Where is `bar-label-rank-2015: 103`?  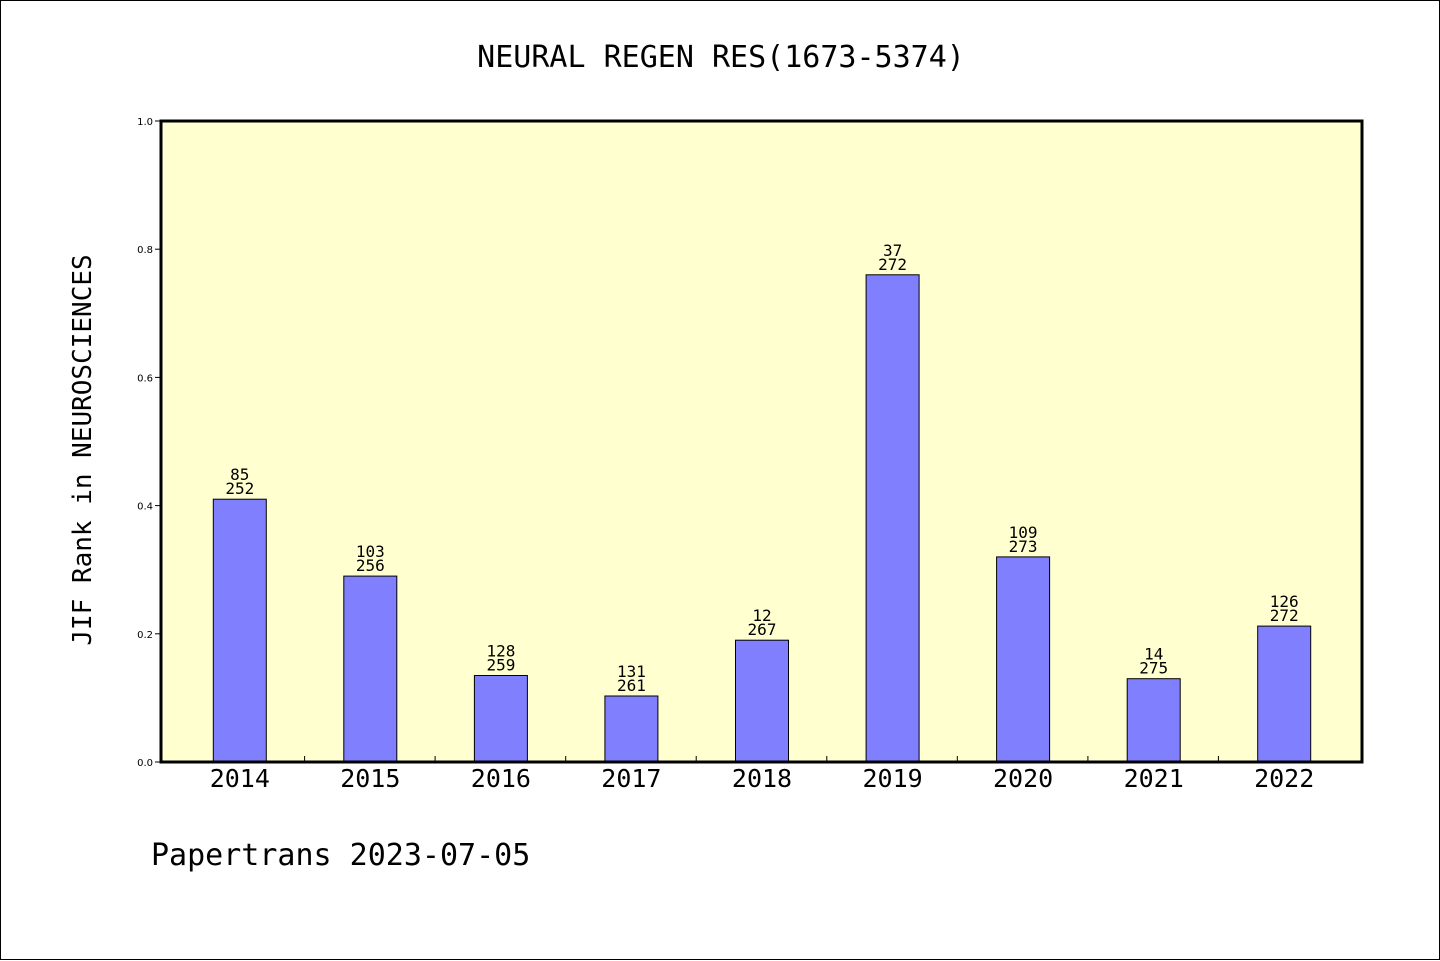
bar-label-rank-2015: 103 is located at coordinates (370, 551).